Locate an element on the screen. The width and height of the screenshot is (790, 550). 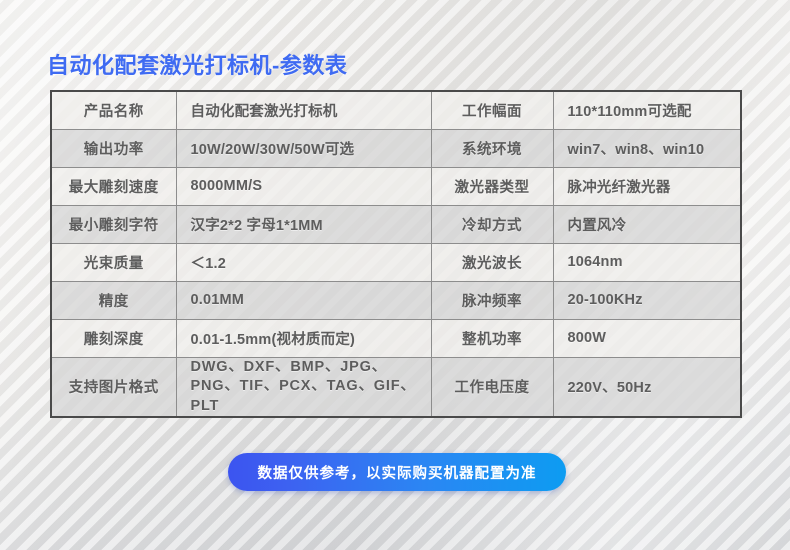
spec-label: 激光器类型 is located at coordinates (492, 186).